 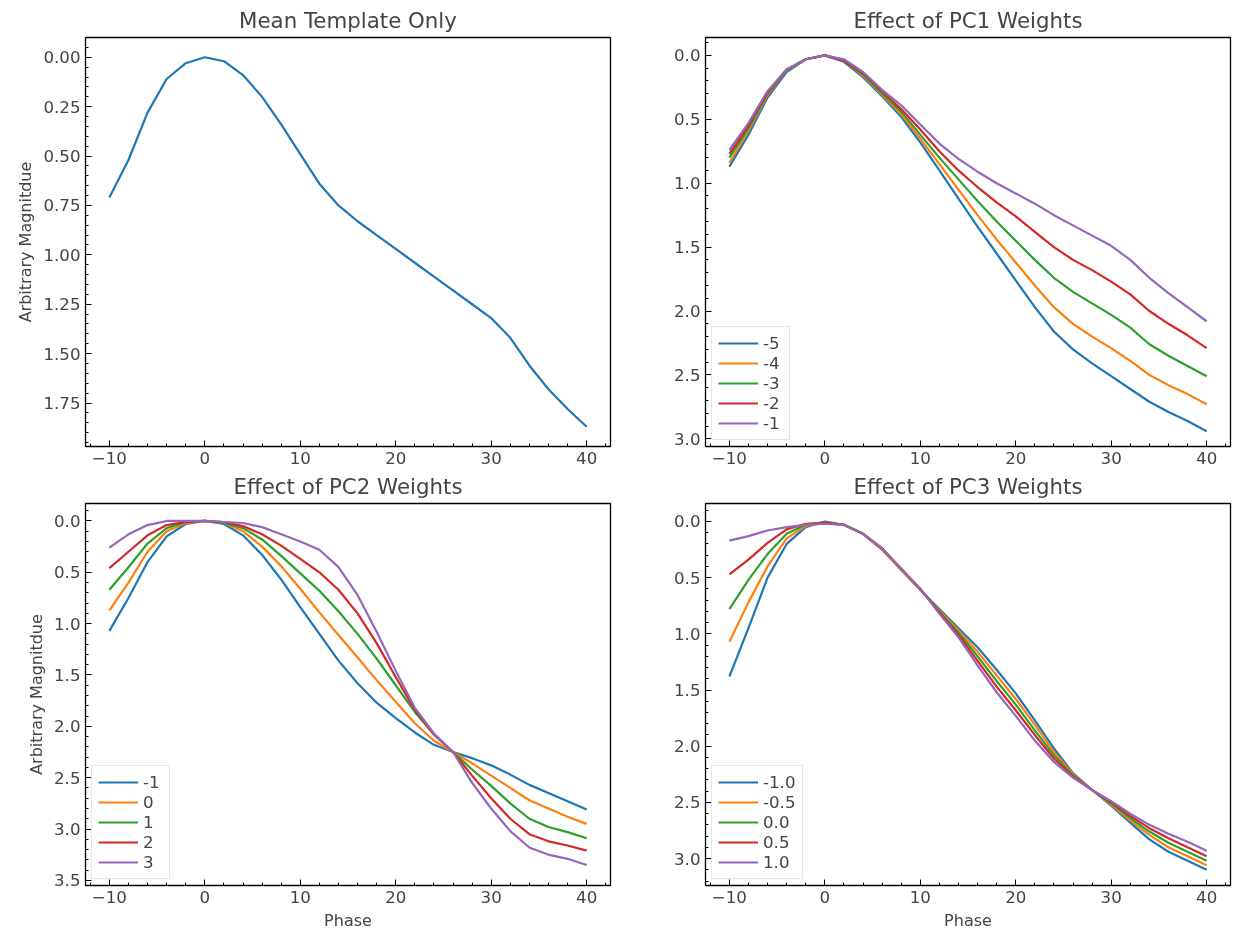 What do you see at coordinates (62, 58) in the screenshot?
I see `y-tick-label: 0.00` at bounding box center [62, 58].